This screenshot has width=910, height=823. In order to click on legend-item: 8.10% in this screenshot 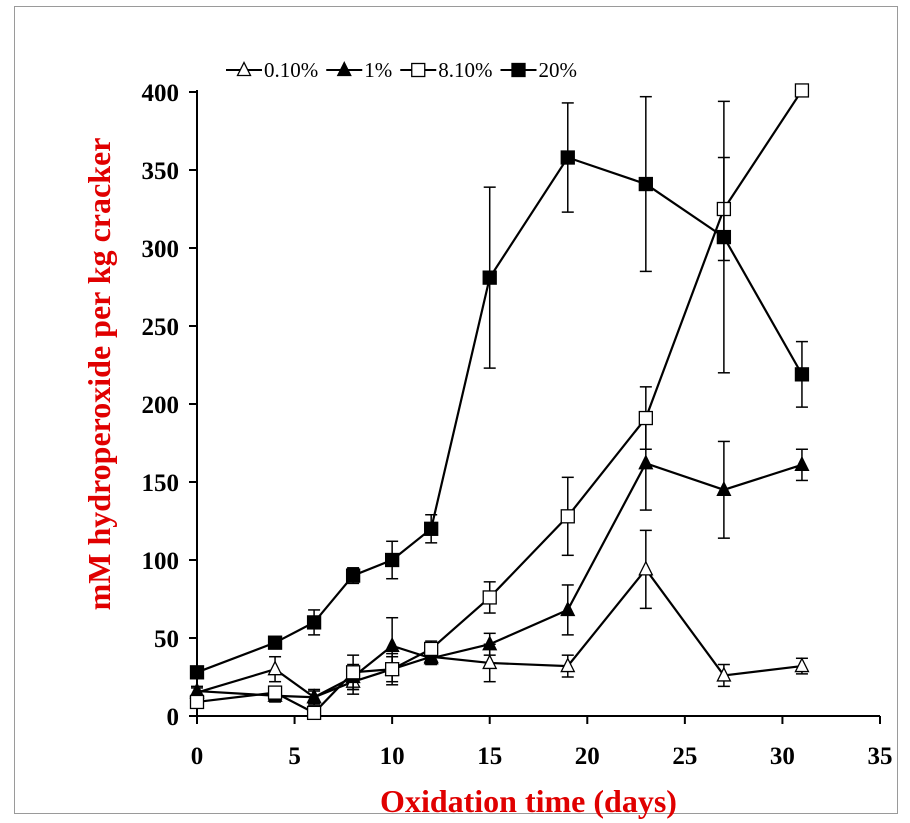, I will do `click(446, 70)`.